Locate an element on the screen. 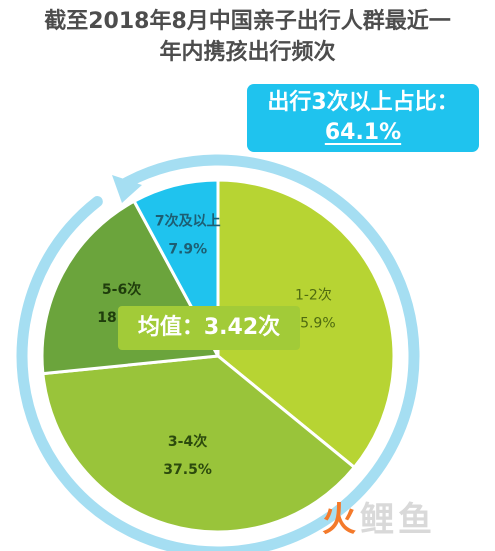  mean-badge: 均值：3.42次 is located at coordinates (209, 328).